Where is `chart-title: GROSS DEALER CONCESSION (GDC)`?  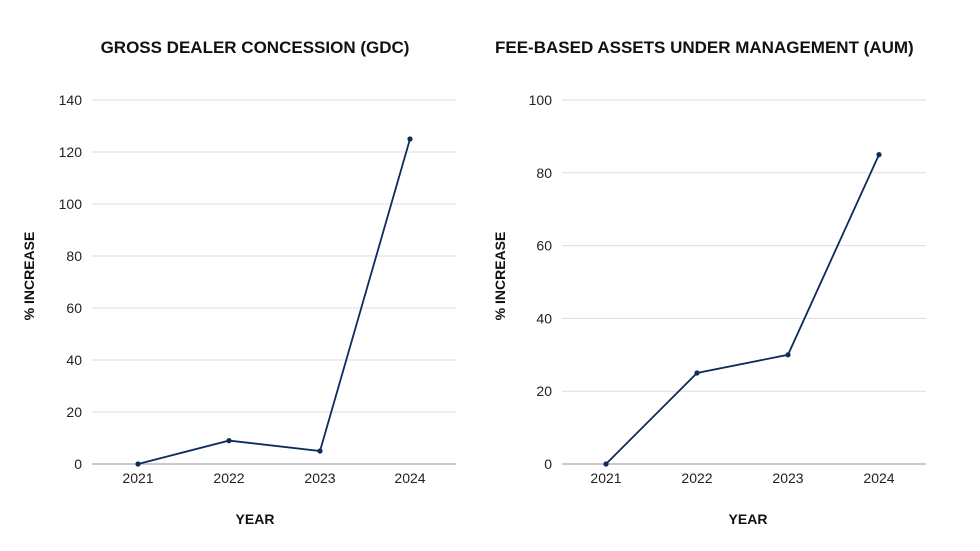 chart-title: GROSS DEALER CONCESSION (GDC) is located at coordinates (255, 47).